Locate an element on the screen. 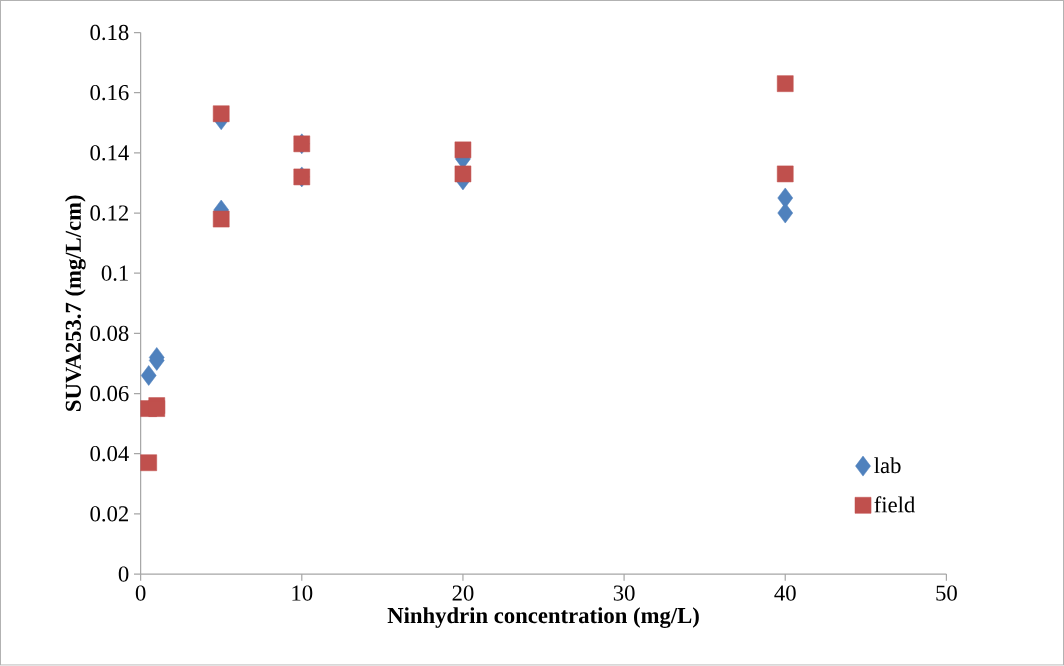 This screenshot has height=666, width=1064. x-tick-label: 20 is located at coordinates (463, 593).